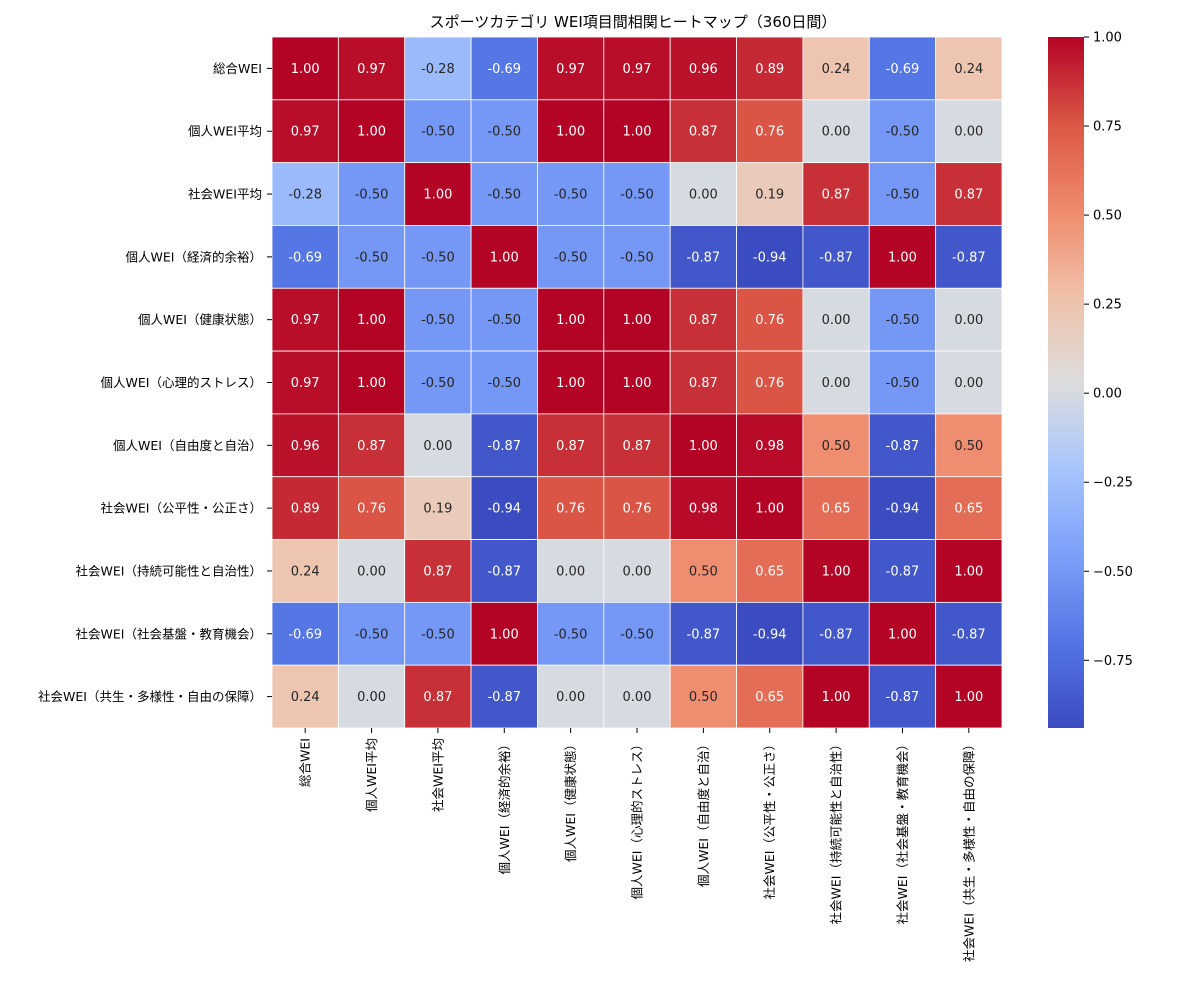 The width and height of the screenshot is (1200, 1000). I want to click on colorbar-tick-label: 0.50, so click(1107, 216).